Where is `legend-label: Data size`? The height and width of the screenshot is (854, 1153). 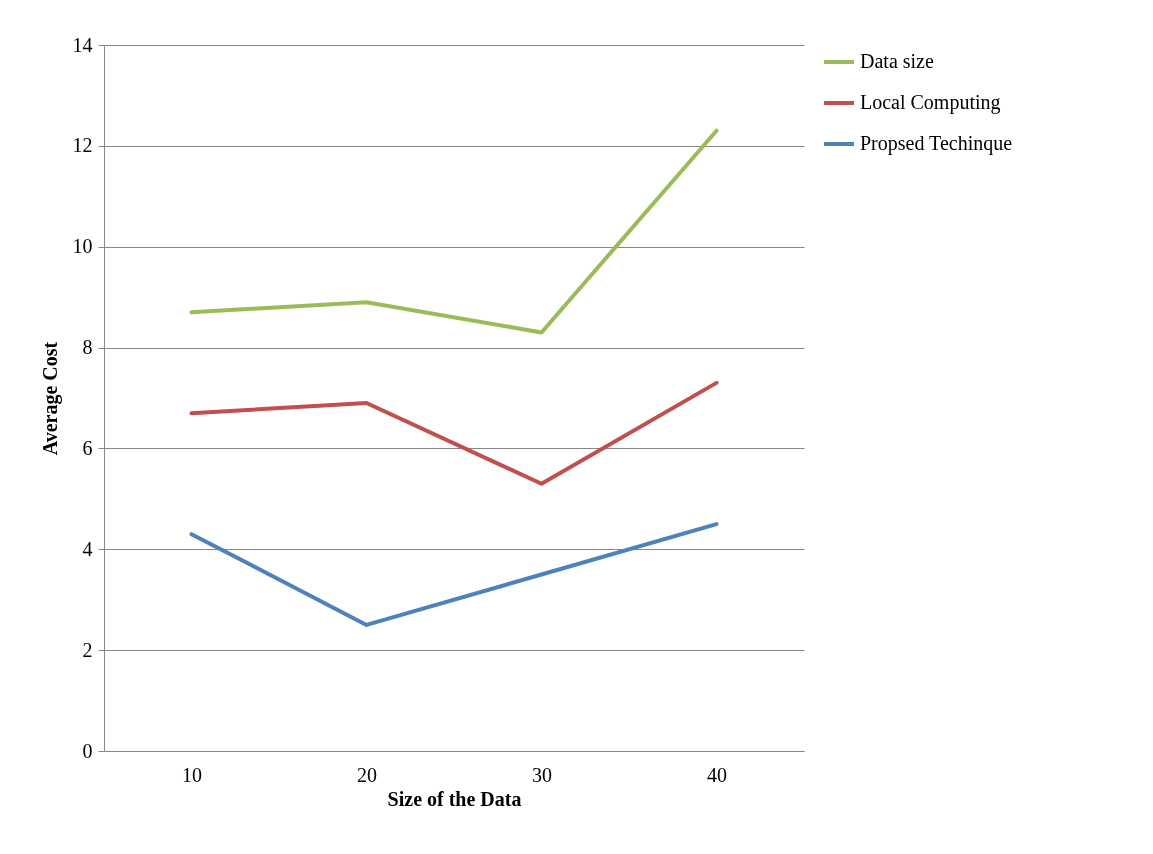 legend-label: Data size is located at coordinates (897, 61).